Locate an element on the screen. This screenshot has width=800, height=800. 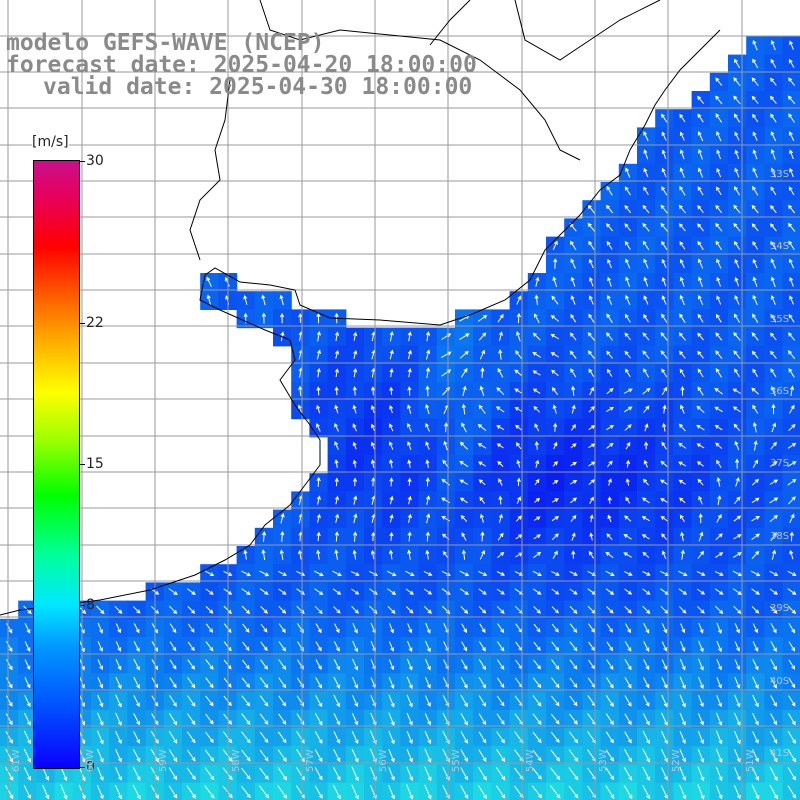
colorbar-tick-label: 8 is located at coordinates (90, 605).